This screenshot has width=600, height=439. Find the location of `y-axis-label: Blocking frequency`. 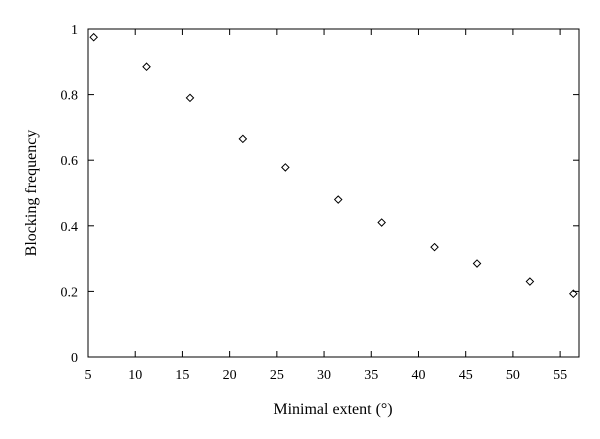

y-axis-label: Blocking frequency is located at coordinates (31, 193).